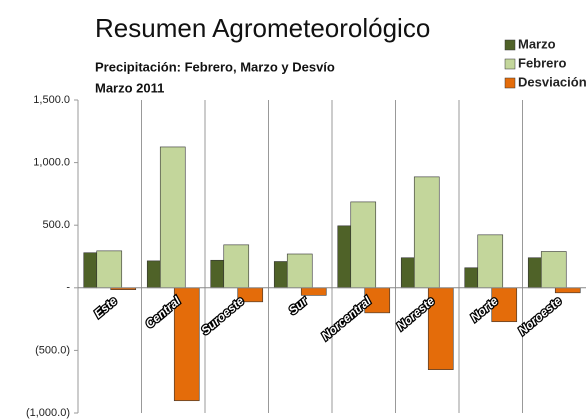 This screenshot has height=419, width=586. What do you see at coordinates (56, 225) in the screenshot?
I see `y-tick-label: 500.0` at bounding box center [56, 225].